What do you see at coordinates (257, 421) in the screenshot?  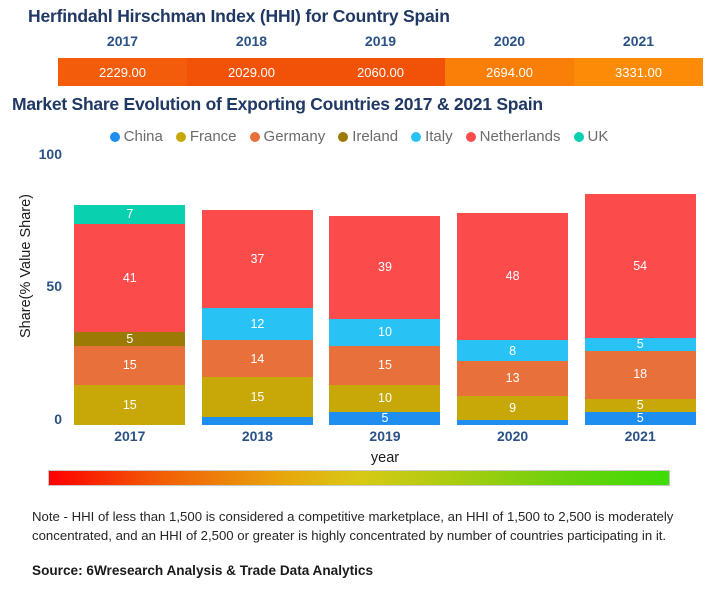 I see `bar-segment-china-2018` at bounding box center [257, 421].